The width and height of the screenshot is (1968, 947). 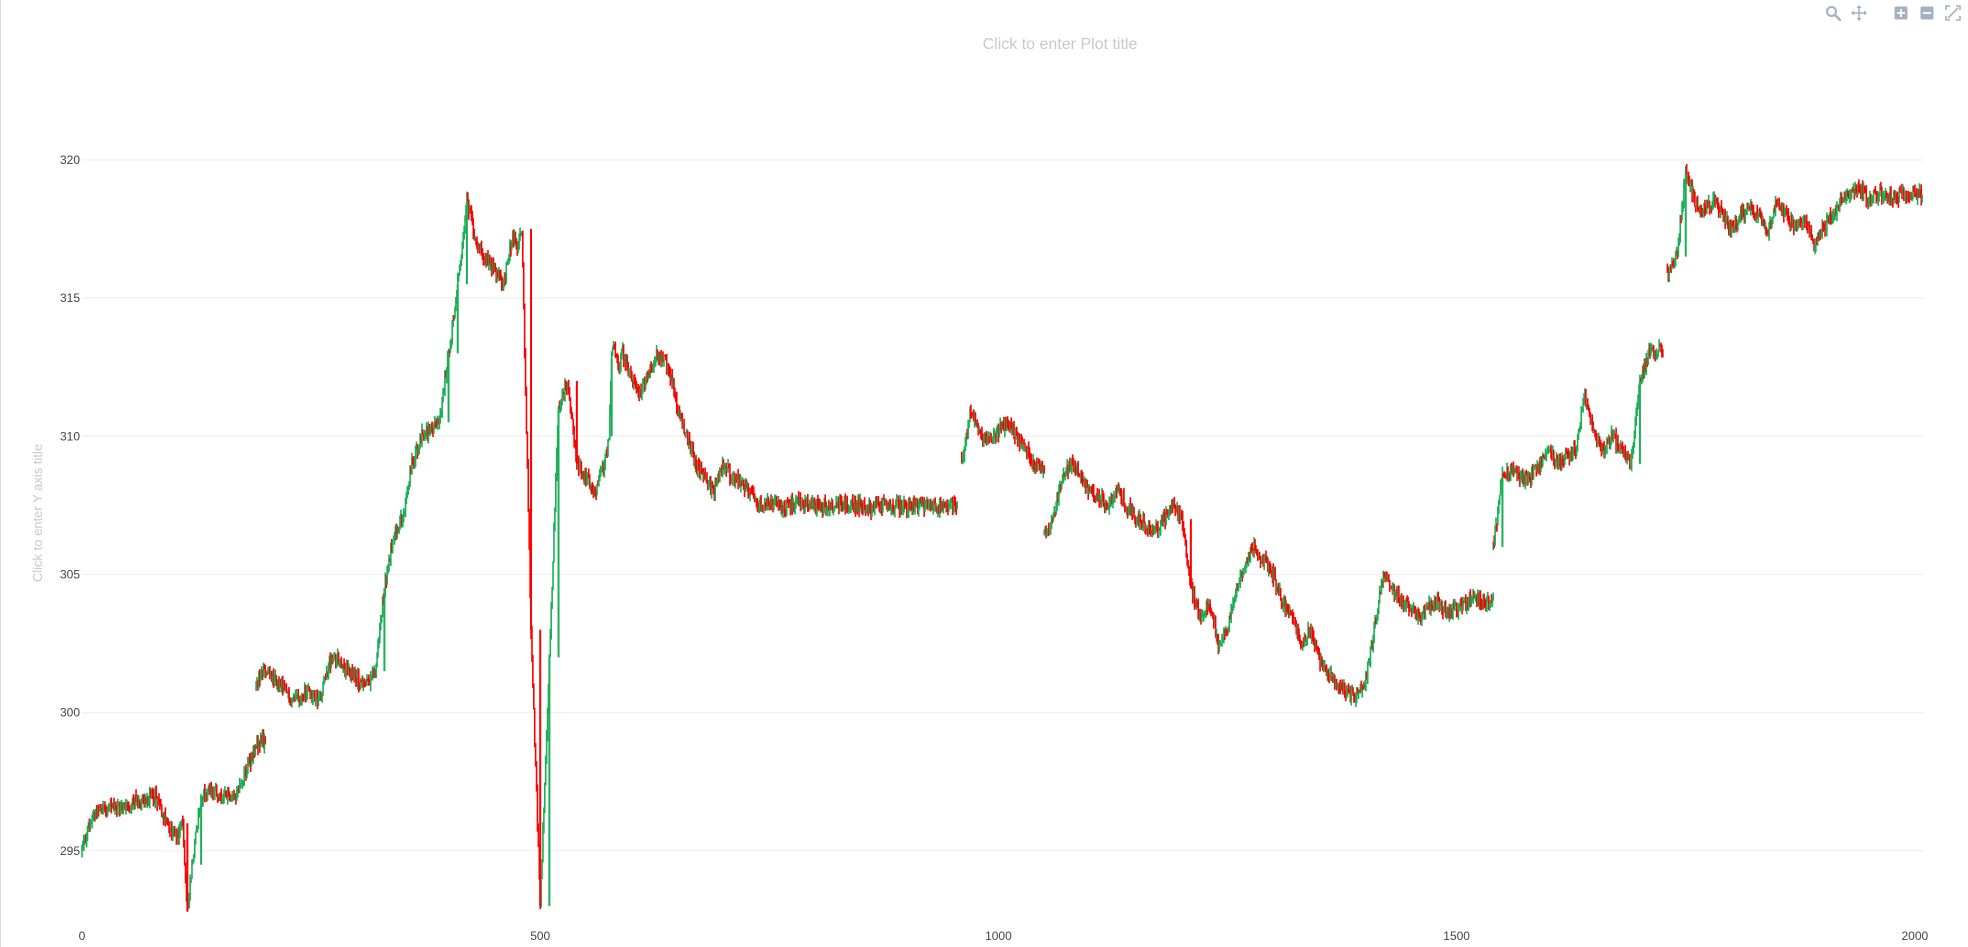 What do you see at coordinates (1914, 936) in the screenshot?
I see `x-tick-label: 2000` at bounding box center [1914, 936].